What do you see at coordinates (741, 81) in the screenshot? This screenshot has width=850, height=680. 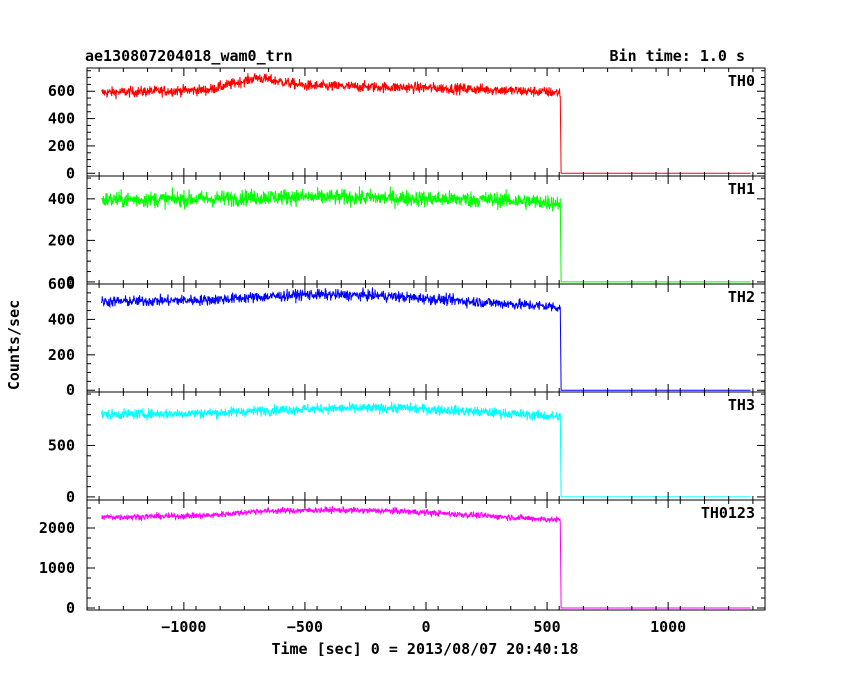 I see `panel-label-th0: TH0` at bounding box center [741, 81].